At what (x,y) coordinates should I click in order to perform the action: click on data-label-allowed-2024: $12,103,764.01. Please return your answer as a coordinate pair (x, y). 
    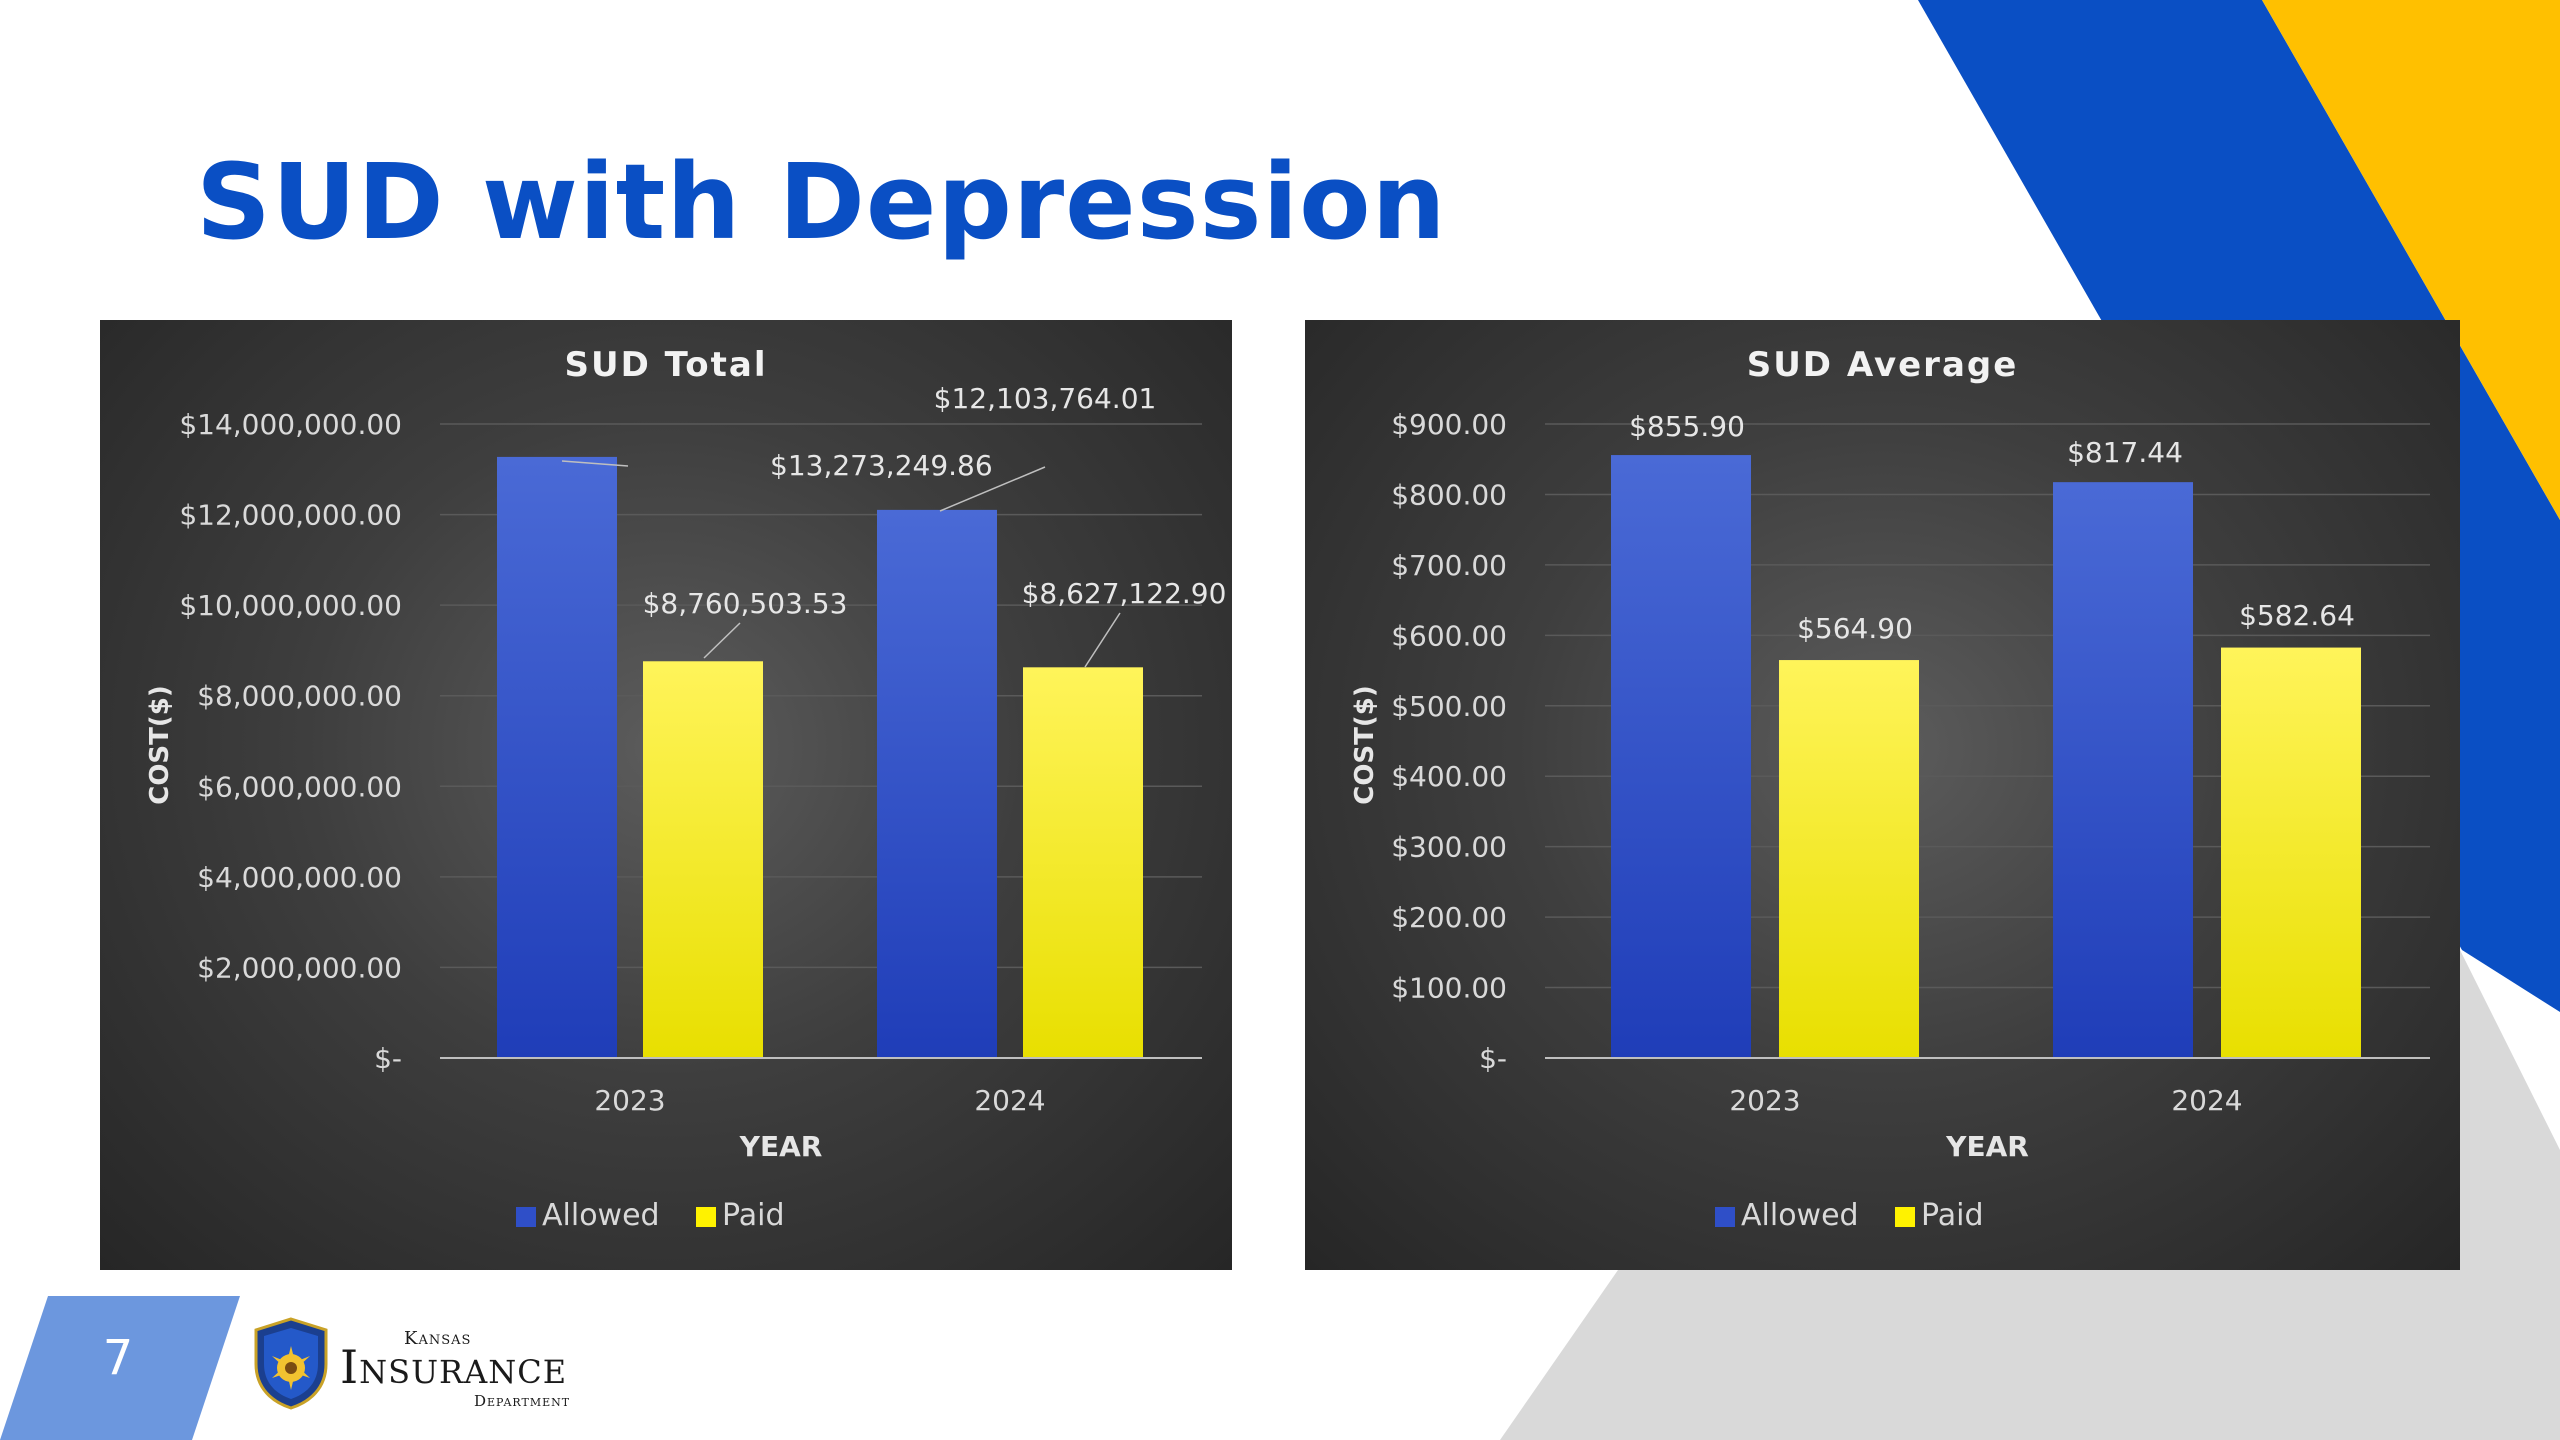
    Looking at the image, I should click on (1045, 398).